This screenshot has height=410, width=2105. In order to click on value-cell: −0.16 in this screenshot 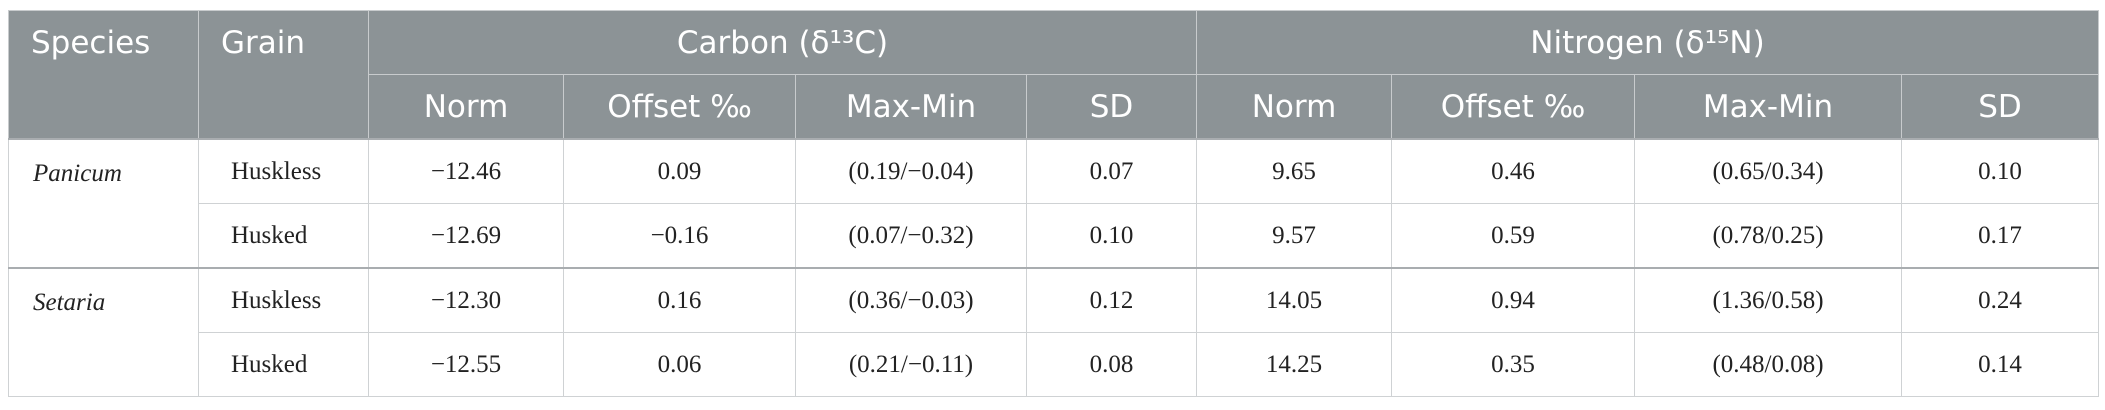, I will do `click(679, 236)`.